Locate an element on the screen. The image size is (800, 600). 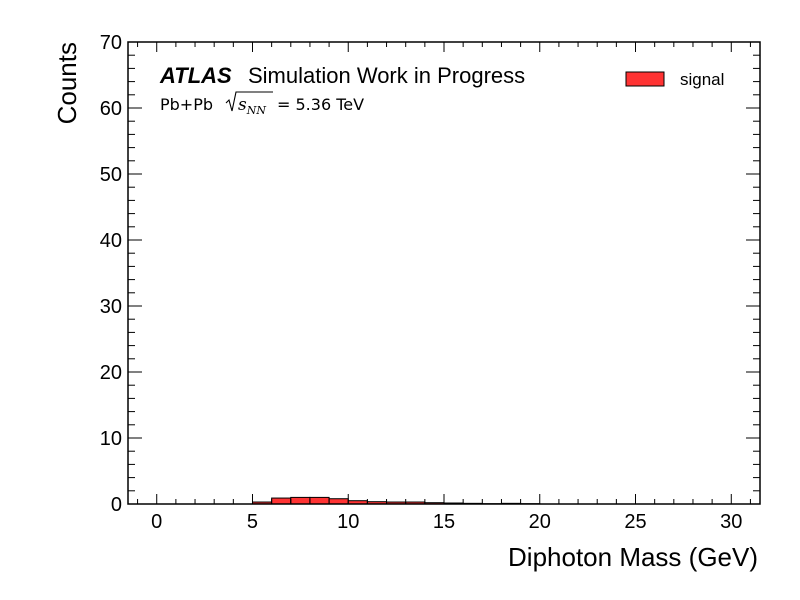
legend-label-signal: signal is located at coordinates (702, 79).